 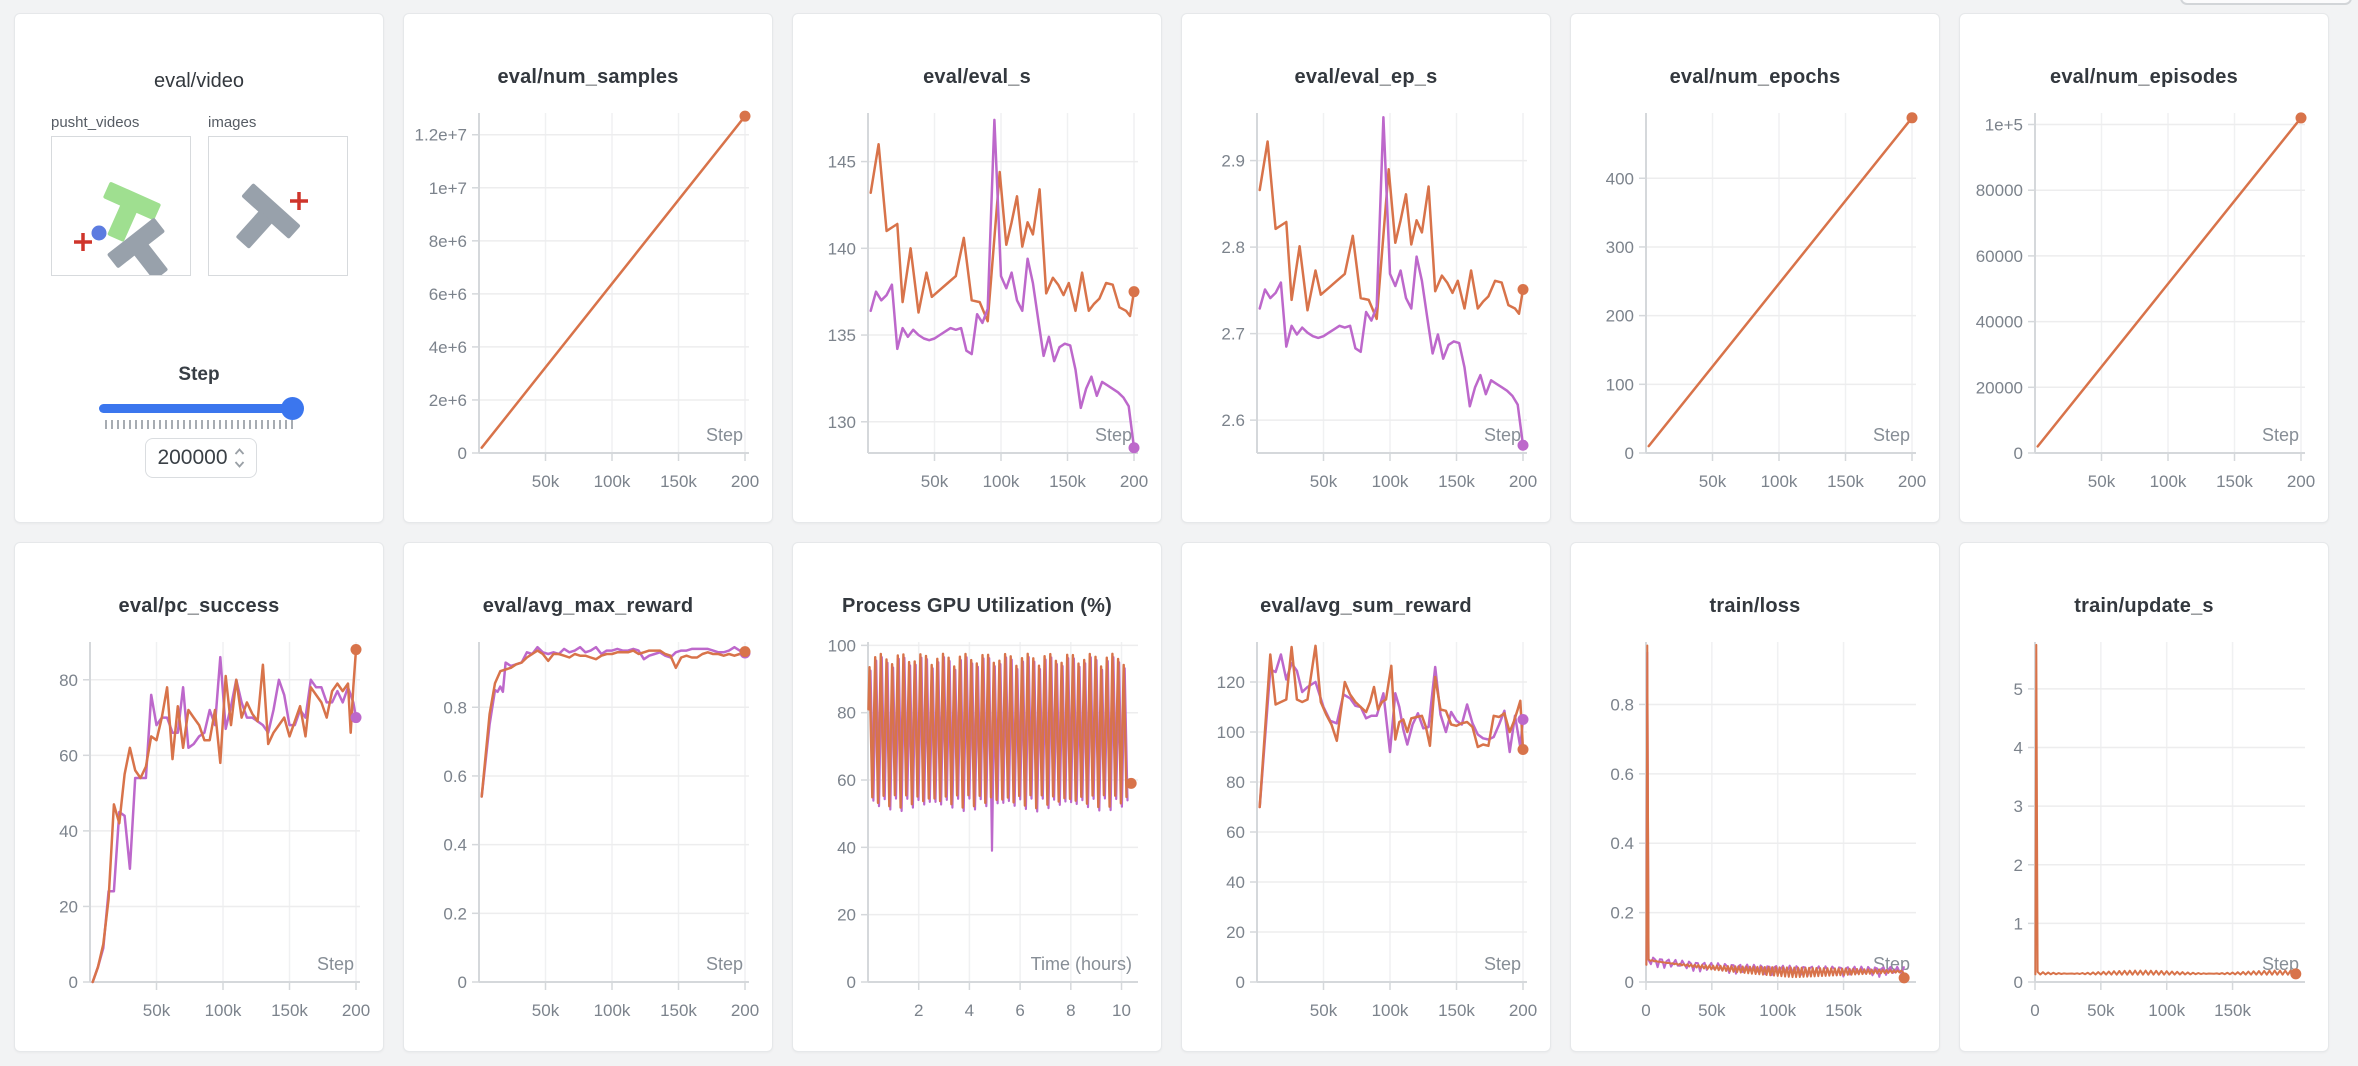 I want to click on pusht-image-scene-icon, so click(x=272, y=216).